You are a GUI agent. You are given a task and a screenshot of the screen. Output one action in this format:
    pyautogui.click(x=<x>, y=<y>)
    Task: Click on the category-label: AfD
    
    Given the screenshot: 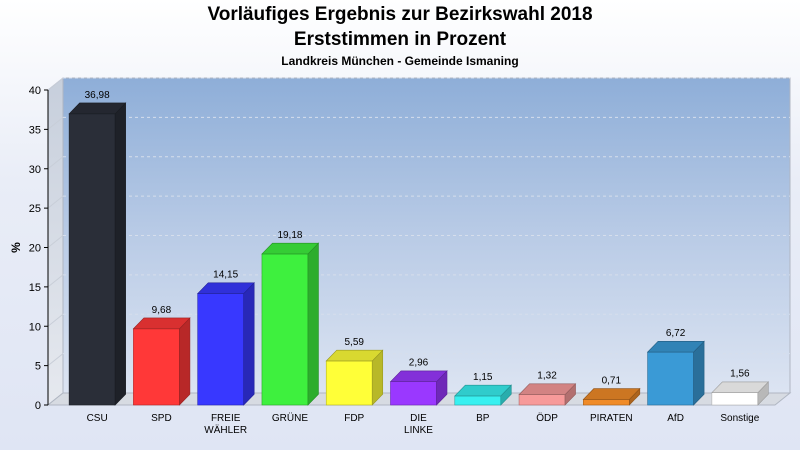 What is the action you would take?
    pyautogui.click(x=675, y=418)
    